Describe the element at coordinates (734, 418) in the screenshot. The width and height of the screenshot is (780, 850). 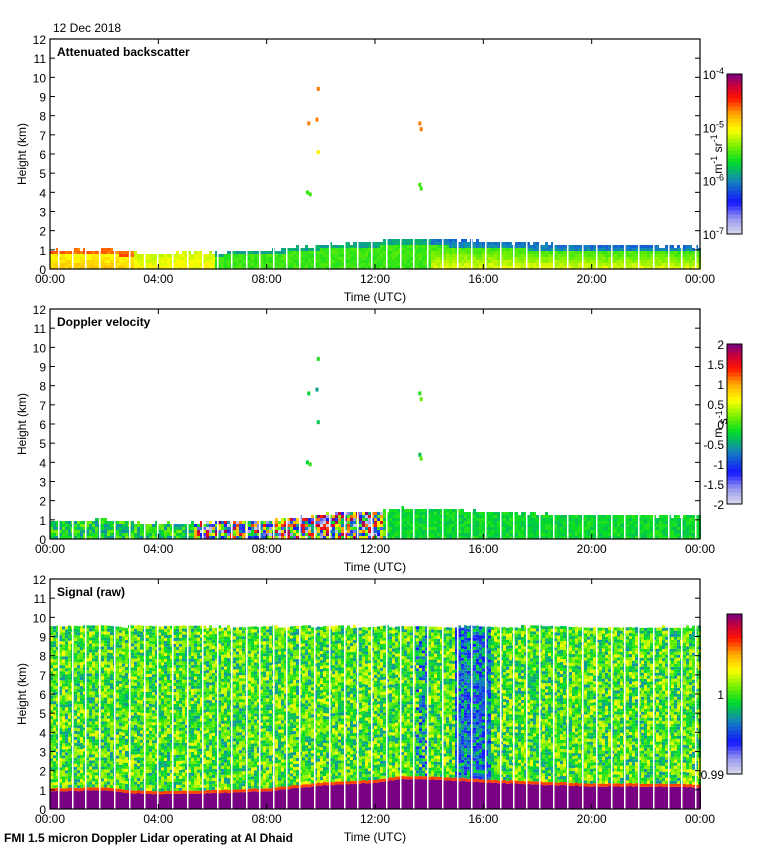
I see `colorbar-segment` at that location.